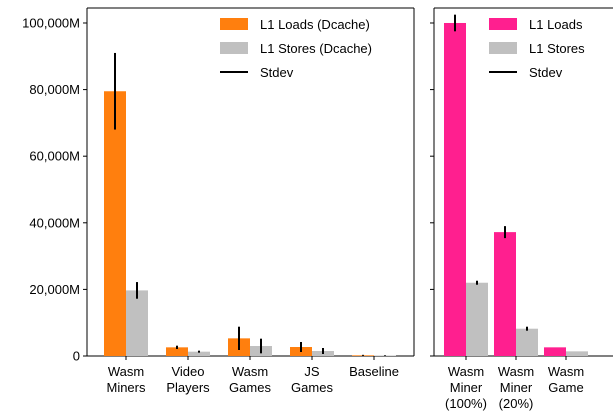 This screenshot has height=417, width=613. I want to click on x-tick-label: JS Games, so click(312, 379).